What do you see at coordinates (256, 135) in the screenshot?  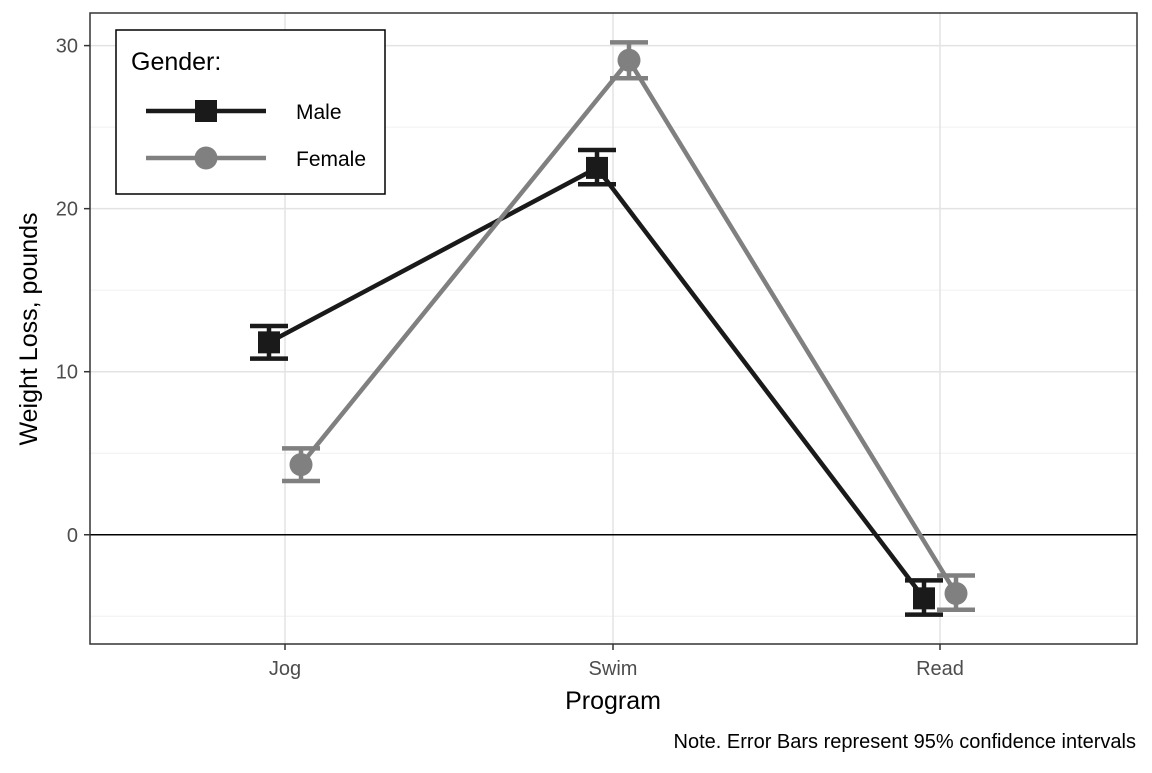 I see `legend-entries: Male Female` at bounding box center [256, 135].